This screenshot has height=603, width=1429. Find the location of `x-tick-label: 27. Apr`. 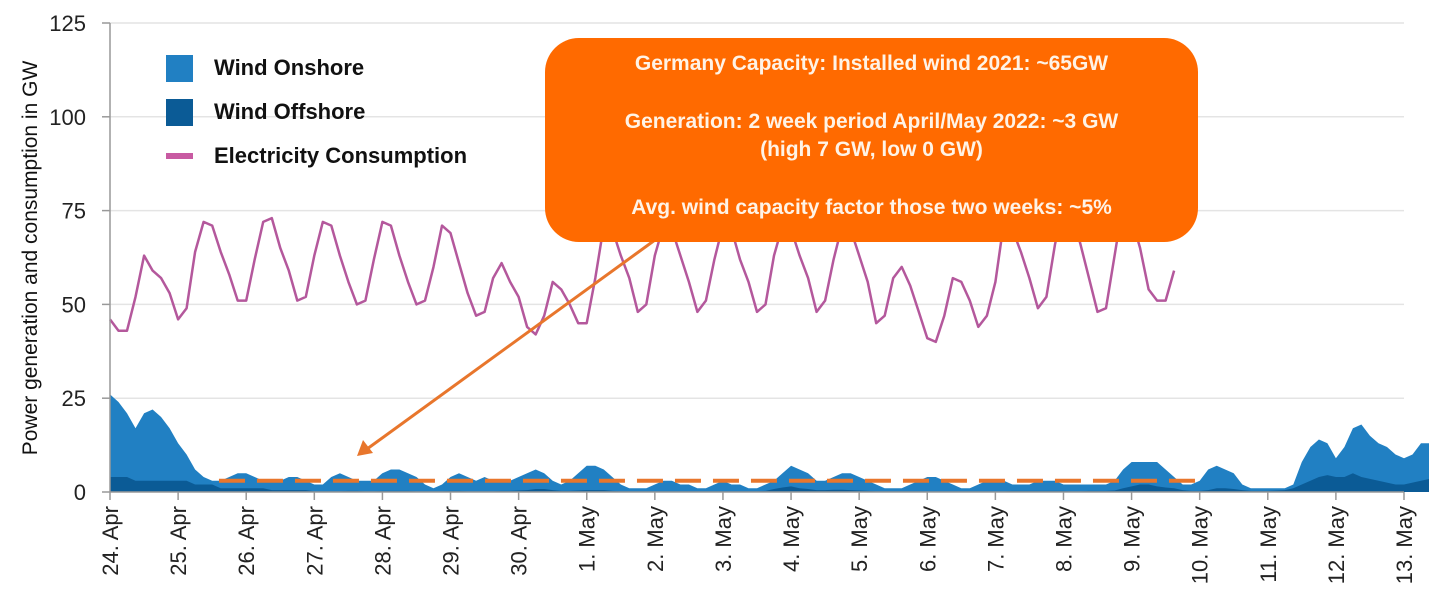

x-tick-label: 27. Apr is located at coordinates (314, 541).